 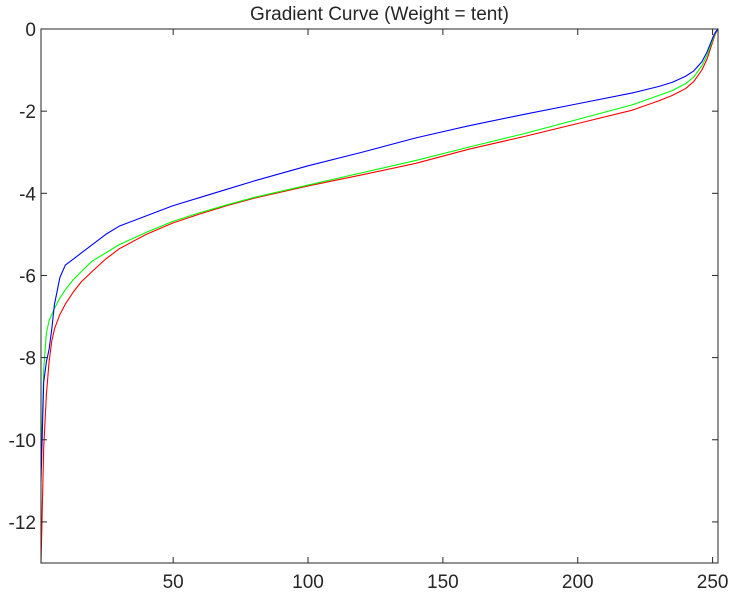 What do you see at coordinates (27, 276) in the screenshot?
I see `y-tick-label: -6` at bounding box center [27, 276].